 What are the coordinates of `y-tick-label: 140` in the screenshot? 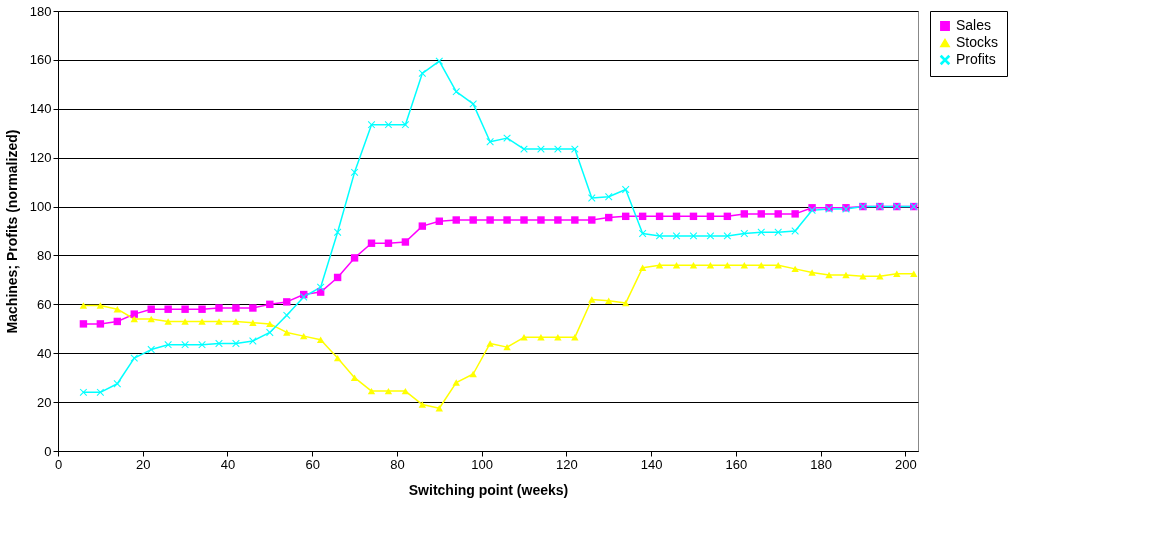 It's located at (40, 109).